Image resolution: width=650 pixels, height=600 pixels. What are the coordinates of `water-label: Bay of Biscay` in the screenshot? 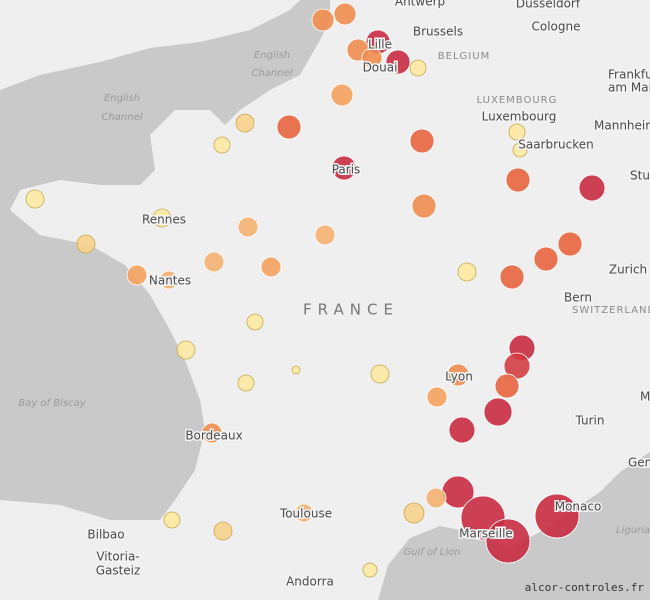 It's located at (52, 403).